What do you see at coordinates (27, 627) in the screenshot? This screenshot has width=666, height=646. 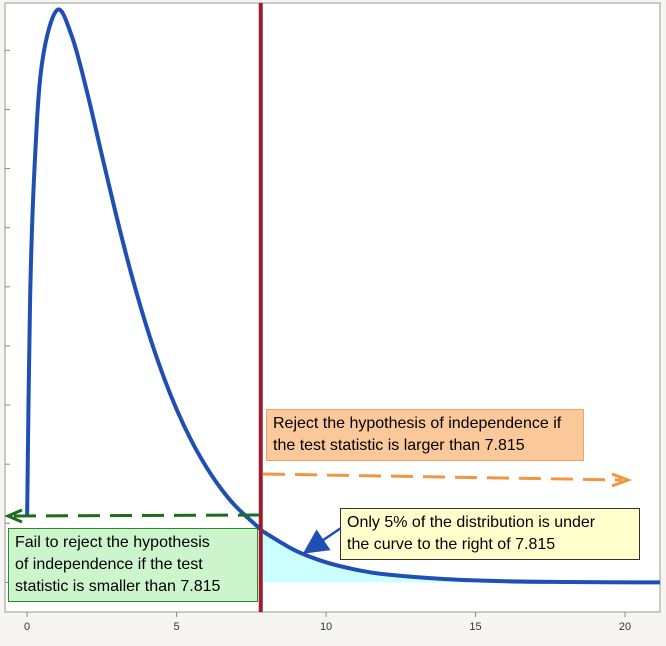 I see `x-tick-label: 0` at bounding box center [27, 627].